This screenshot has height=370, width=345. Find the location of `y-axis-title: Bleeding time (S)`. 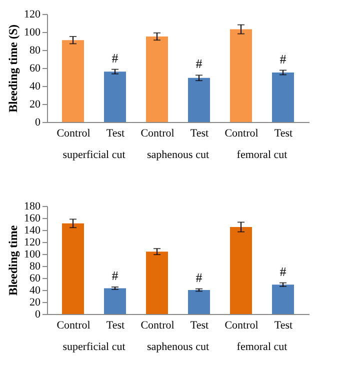

y-axis-title: Bleeding time (S) is located at coordinates (13, 68).